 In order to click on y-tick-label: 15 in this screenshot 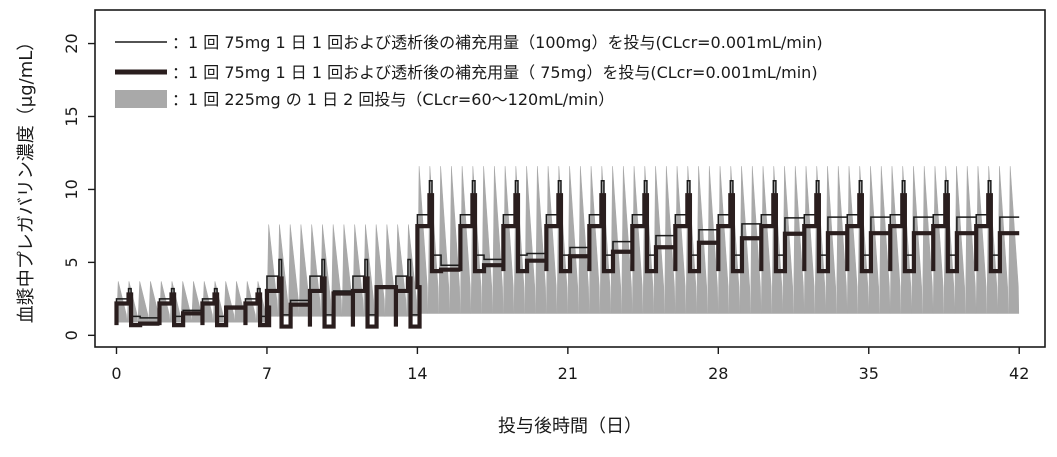, I will do `click(71, 116)`.